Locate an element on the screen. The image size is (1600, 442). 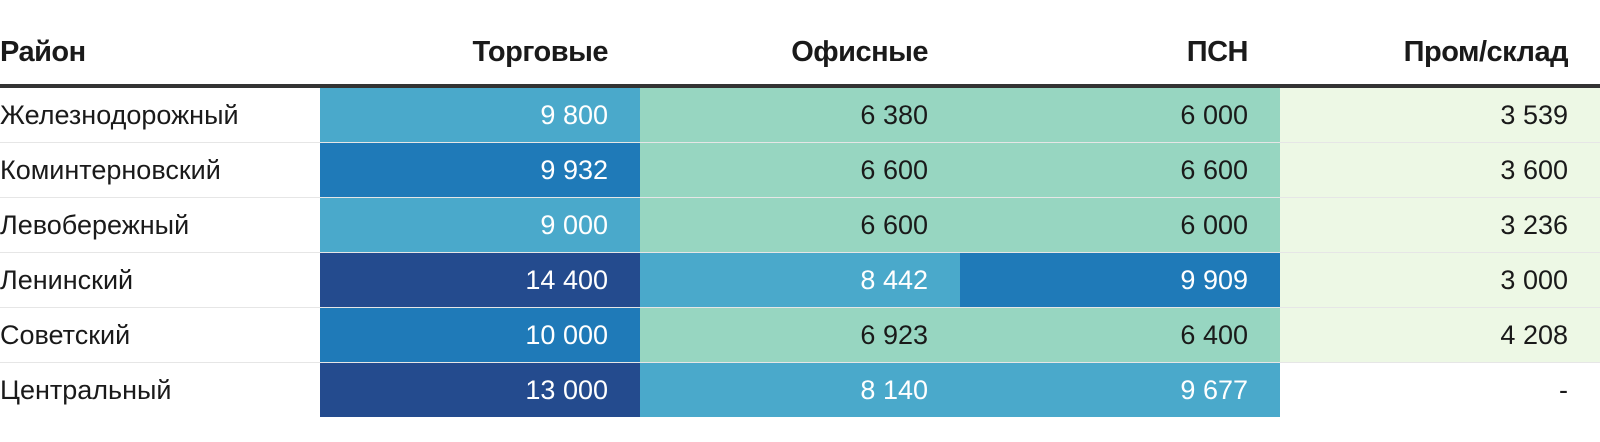
district-name: Железнодорожный is located at coordinates (160, 114).